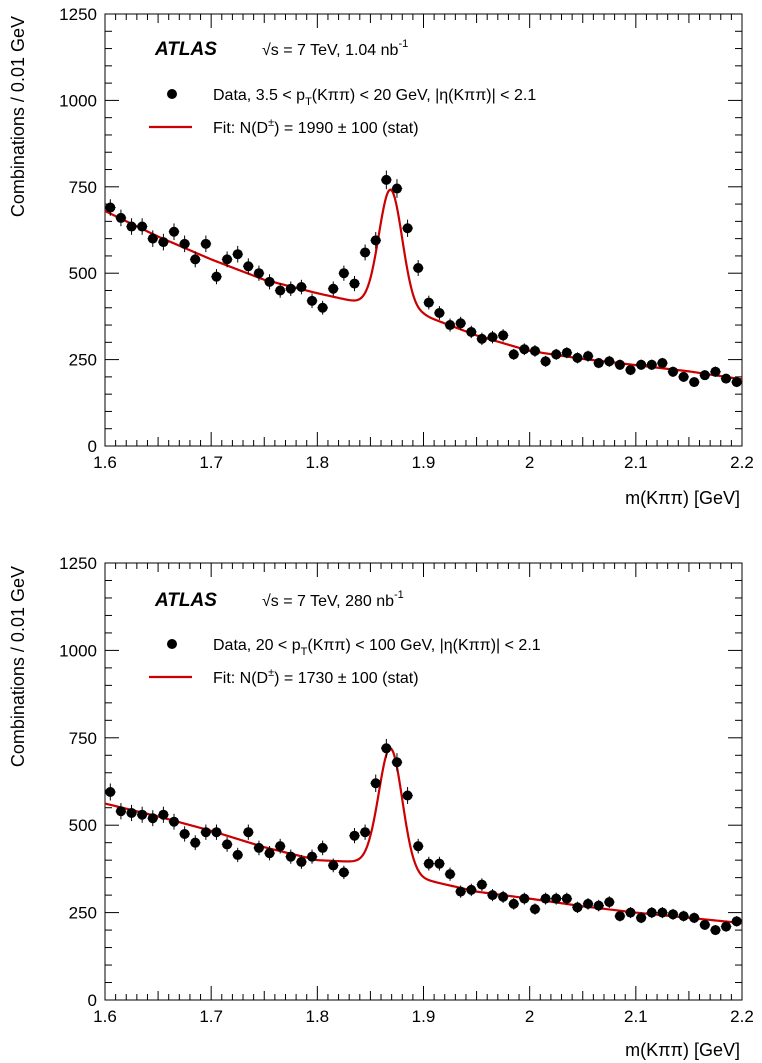  Describe the element at coordinates (211, 1016) in the screenshot. I see `x-tick-label: 1.7` at that location.